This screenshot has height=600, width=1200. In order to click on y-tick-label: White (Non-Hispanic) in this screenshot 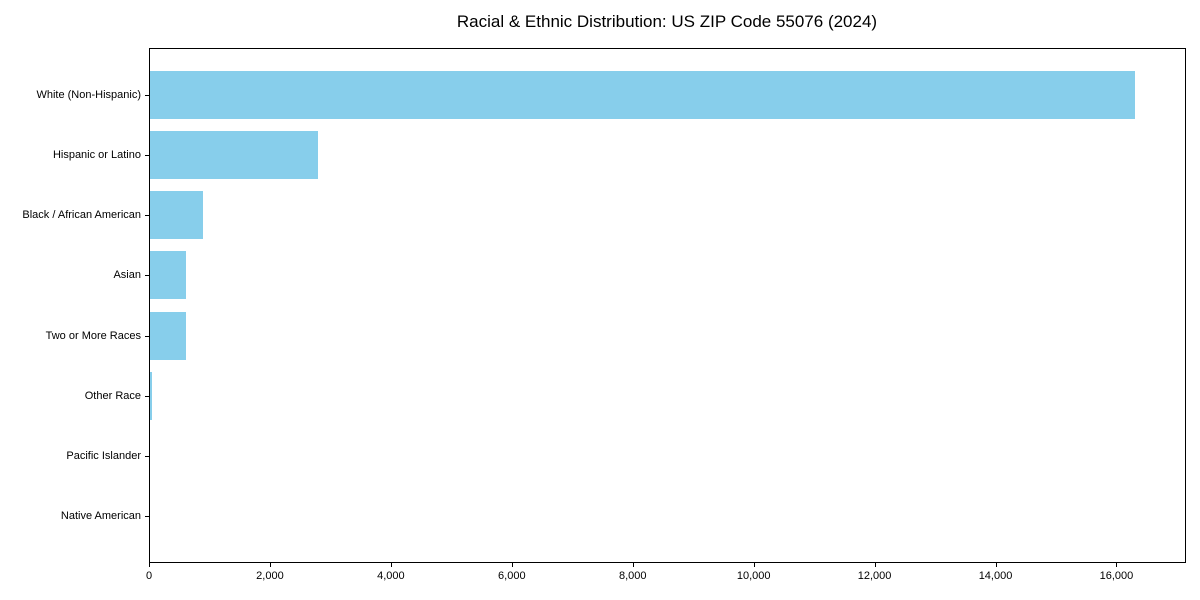, I will do `click(88, 95)`.